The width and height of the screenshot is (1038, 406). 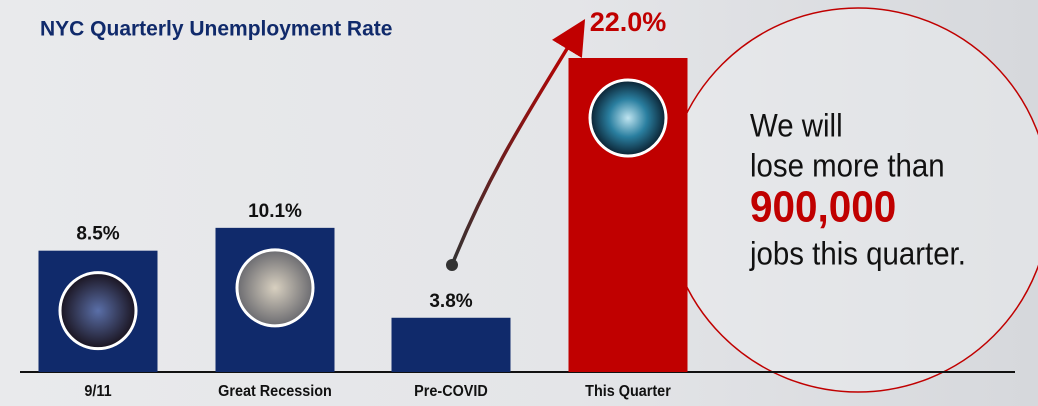 What do you see at coordinates (98, 392) in the screenshot?
I see `x-tick-label: 9/11` at bounding box center [98, 392].